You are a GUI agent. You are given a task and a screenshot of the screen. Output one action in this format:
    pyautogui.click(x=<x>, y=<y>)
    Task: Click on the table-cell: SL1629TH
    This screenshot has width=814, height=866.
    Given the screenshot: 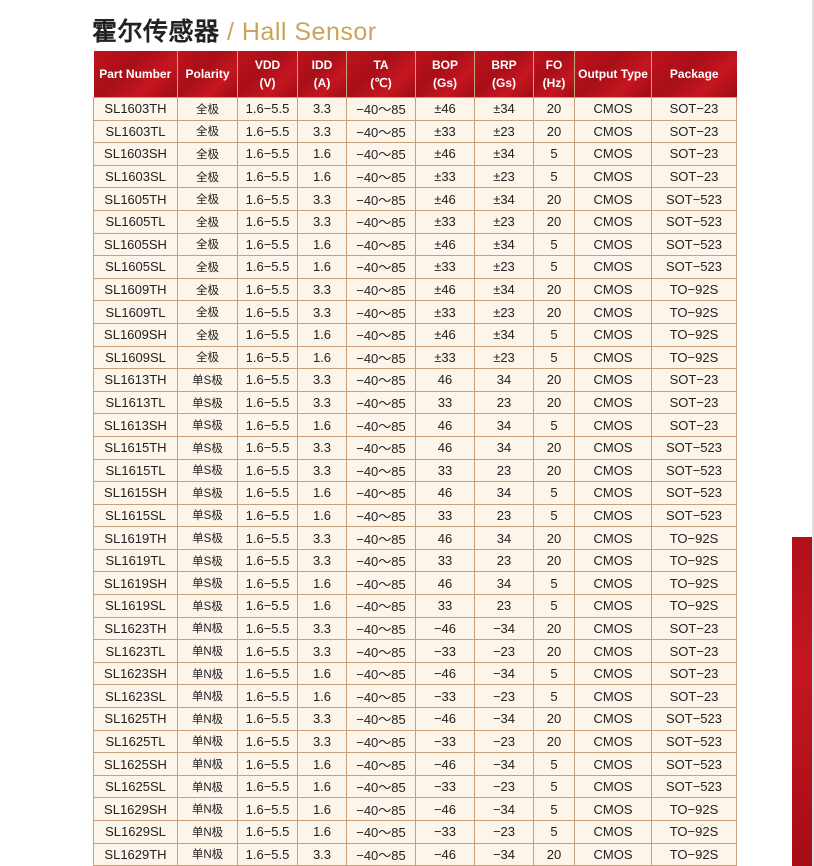 What is the action you would take?
    pyautogui.click(x=135, y=854)
    